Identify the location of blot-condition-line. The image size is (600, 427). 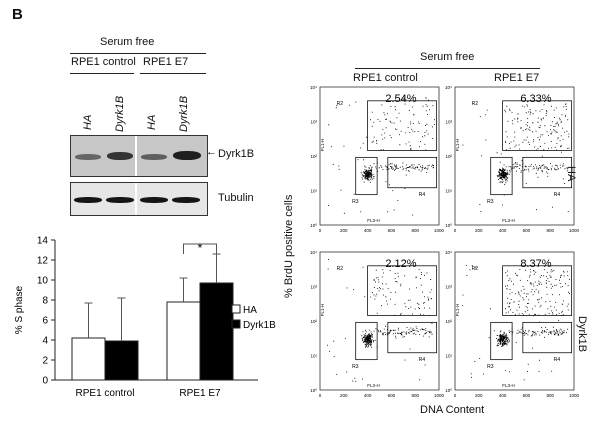
(138, 53).